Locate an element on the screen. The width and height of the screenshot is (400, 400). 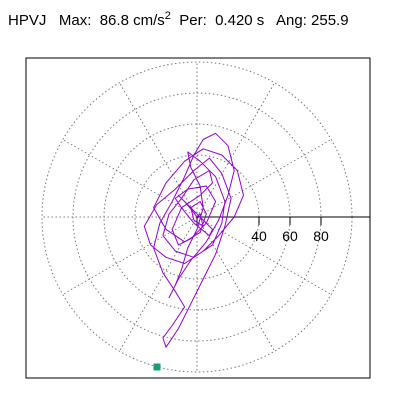
radial-tick-labels: 40 60 80 is located at coordinates (290, 236).